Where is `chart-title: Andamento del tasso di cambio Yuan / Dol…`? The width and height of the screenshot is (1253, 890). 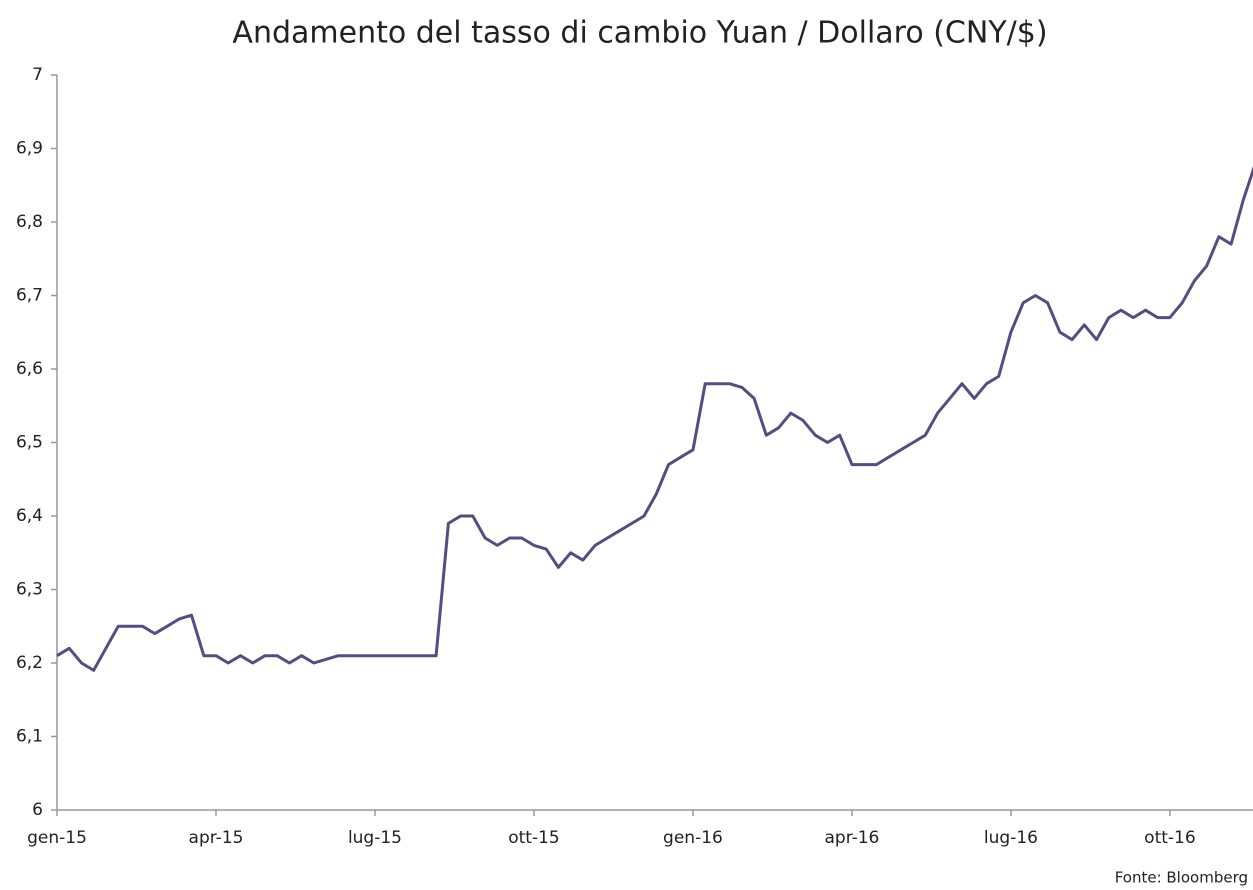
chart-title: Andamento del tasso di cambio Yuan / Dol… is located at coordinates (639, 33).